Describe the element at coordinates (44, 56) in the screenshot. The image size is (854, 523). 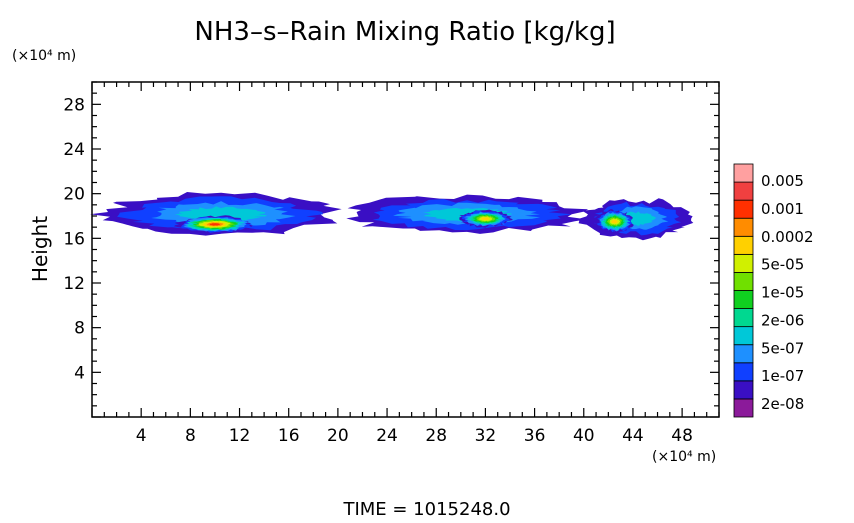
I see `y-unit-label: (×10⁴ m)` at that location.